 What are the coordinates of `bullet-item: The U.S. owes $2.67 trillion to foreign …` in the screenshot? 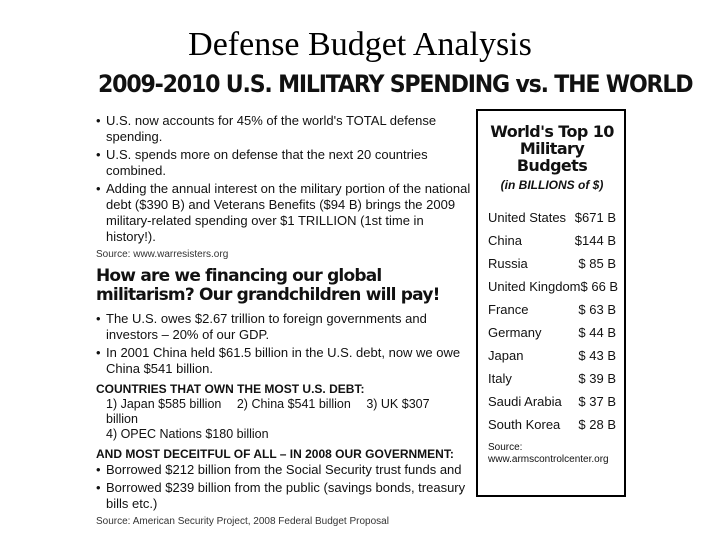 It's located at (286, 327).